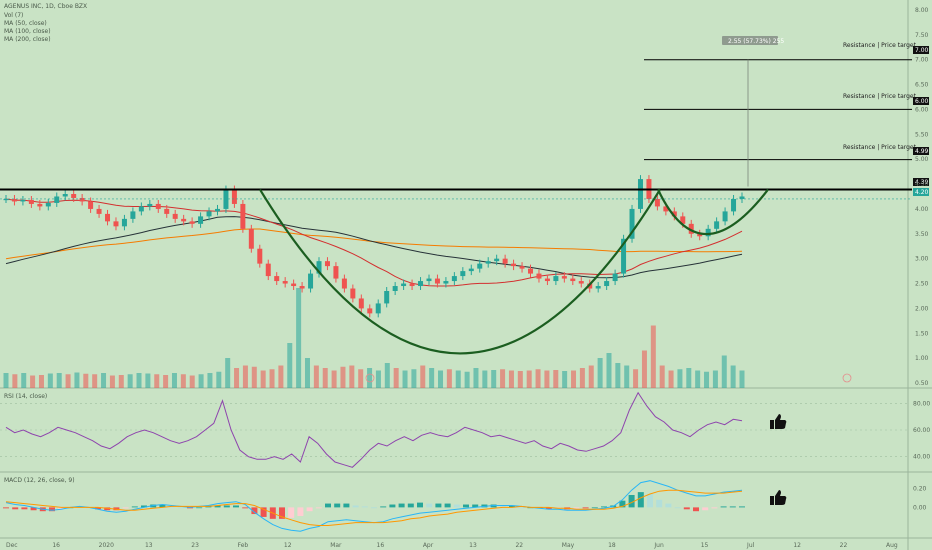  I want to click on price-tag-6-text: 6.00, so click(922, 101).